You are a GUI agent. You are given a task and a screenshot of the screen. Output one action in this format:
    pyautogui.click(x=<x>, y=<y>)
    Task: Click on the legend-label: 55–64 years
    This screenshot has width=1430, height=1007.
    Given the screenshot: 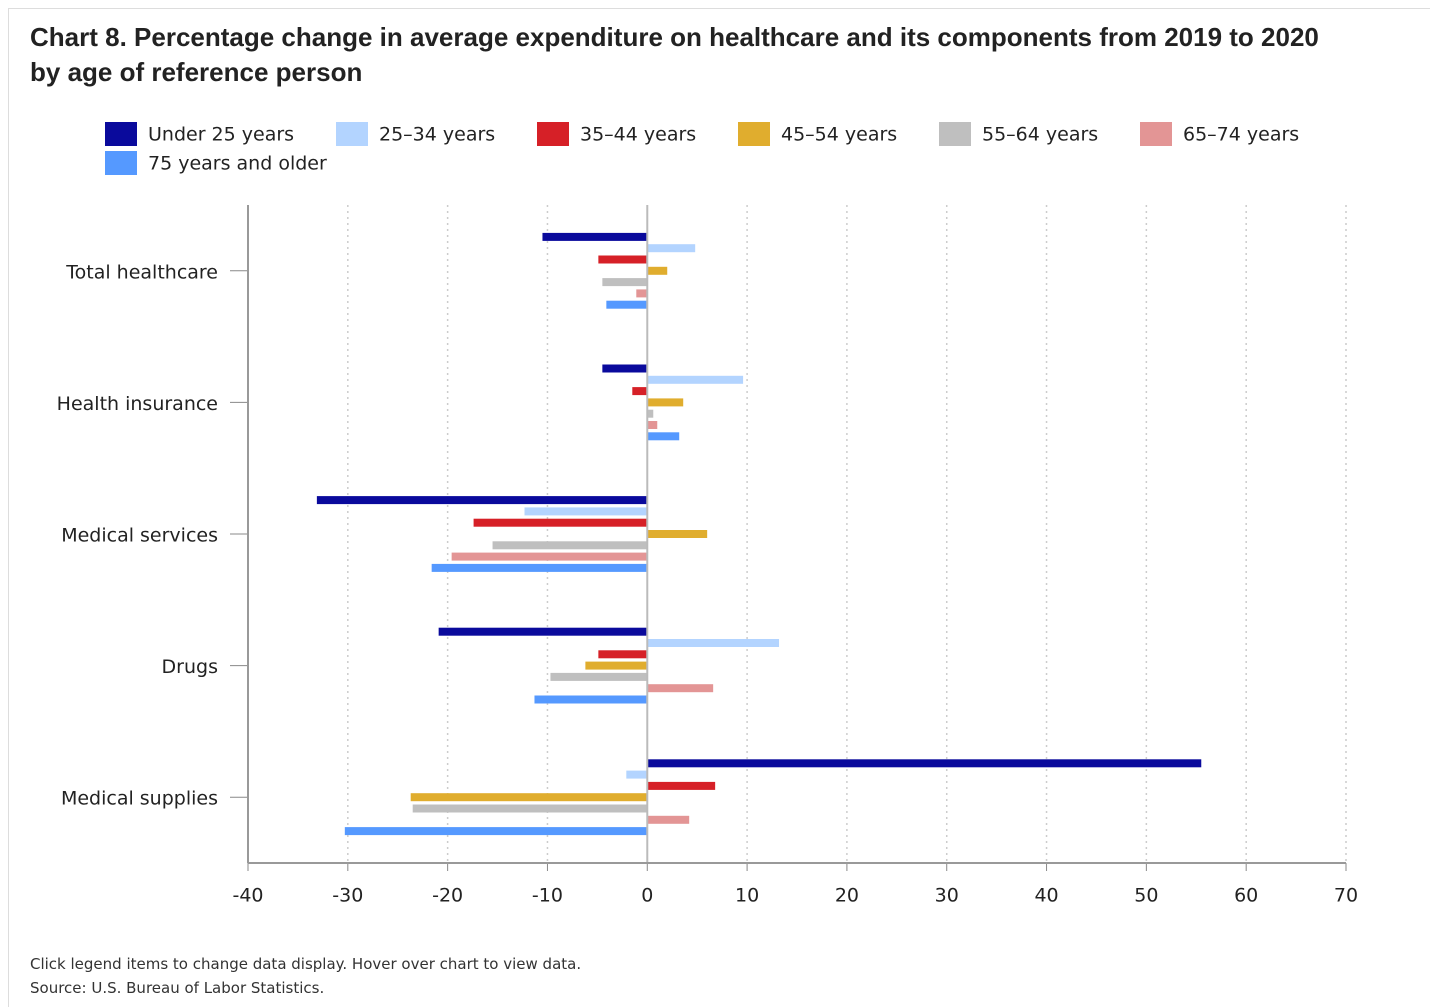 What is the action you would take?
    pyautogui.click(x=1040, y=135)
    